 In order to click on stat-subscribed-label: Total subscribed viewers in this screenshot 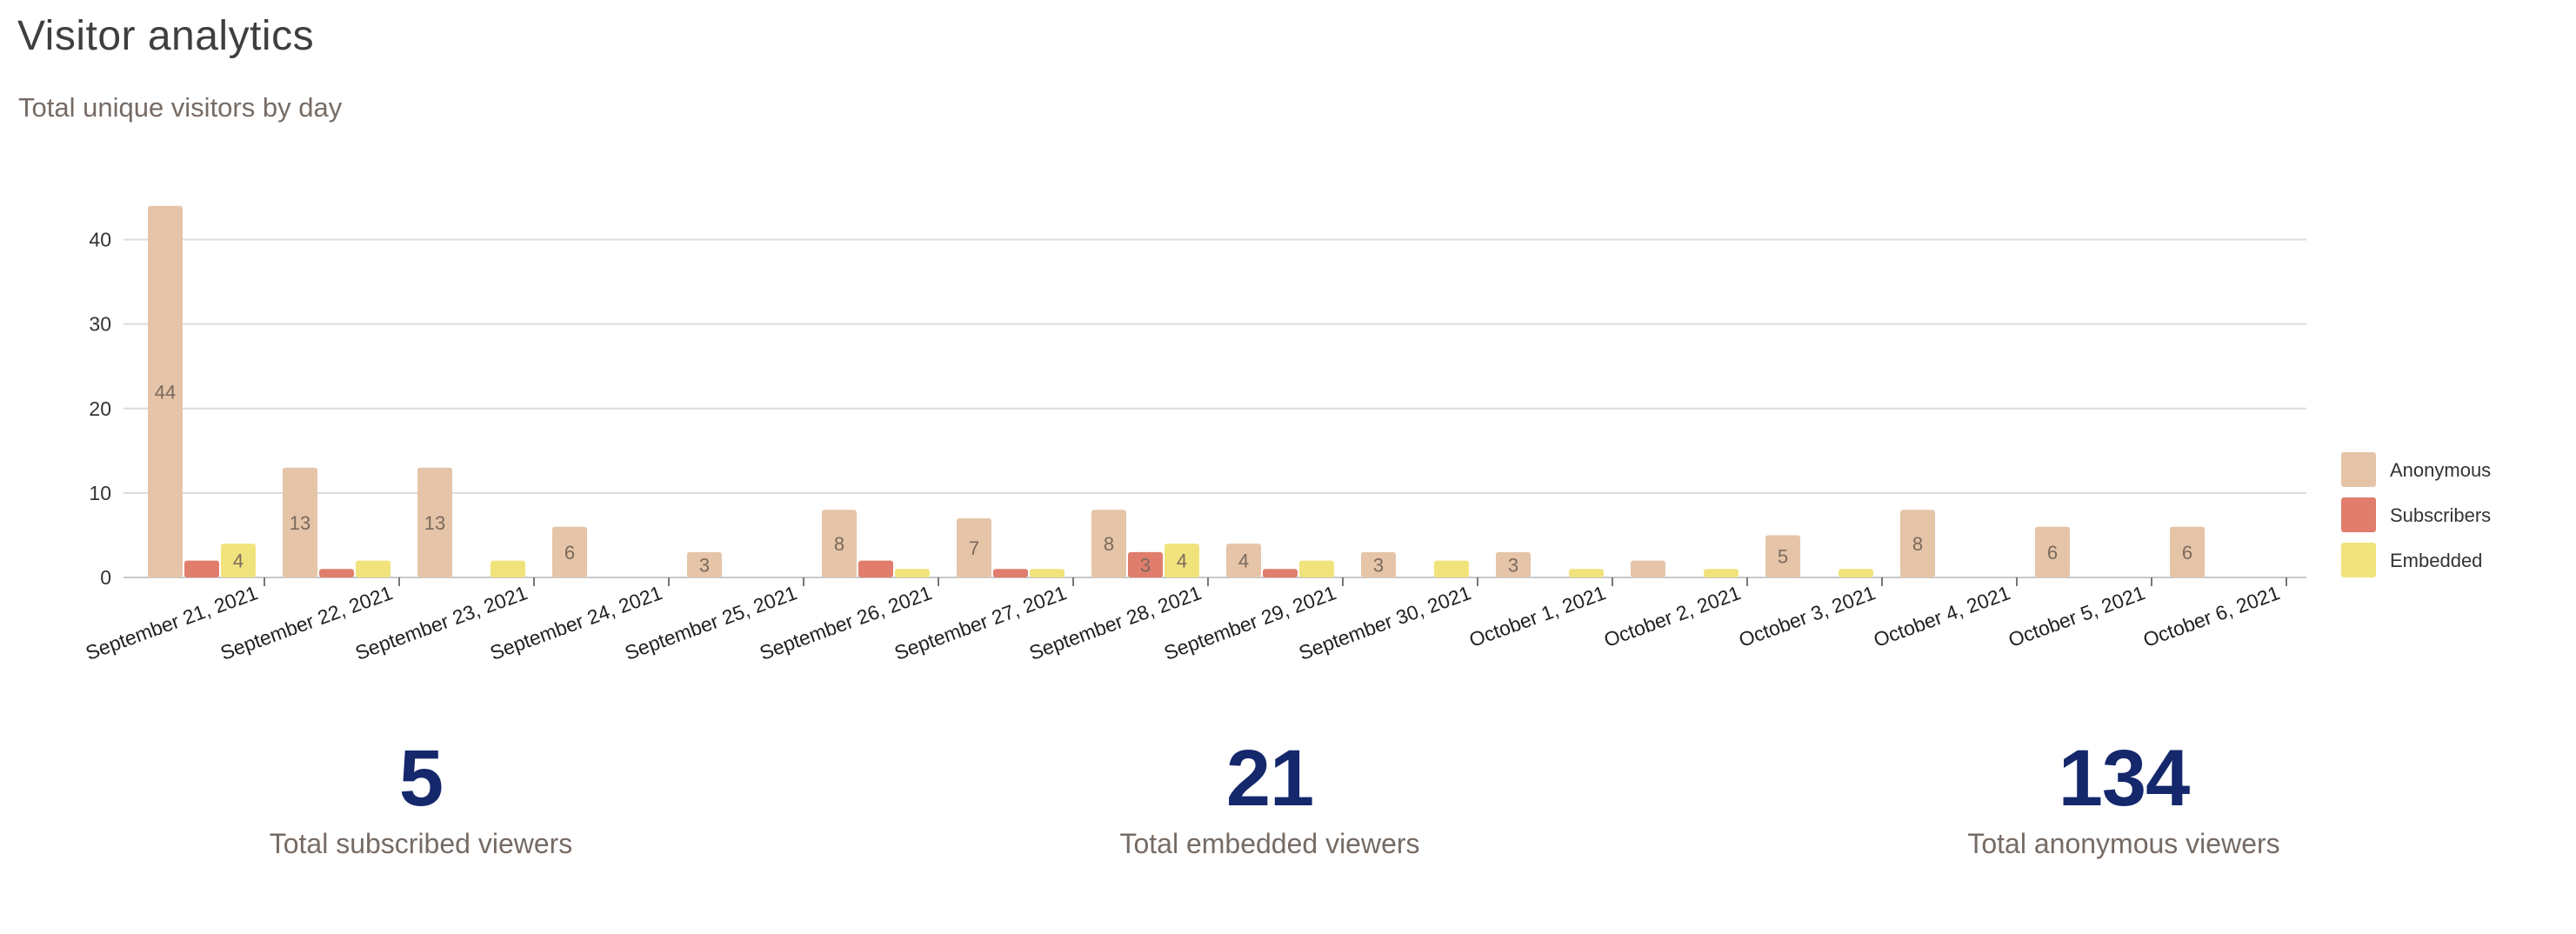, I will do `click(421, 843)`.